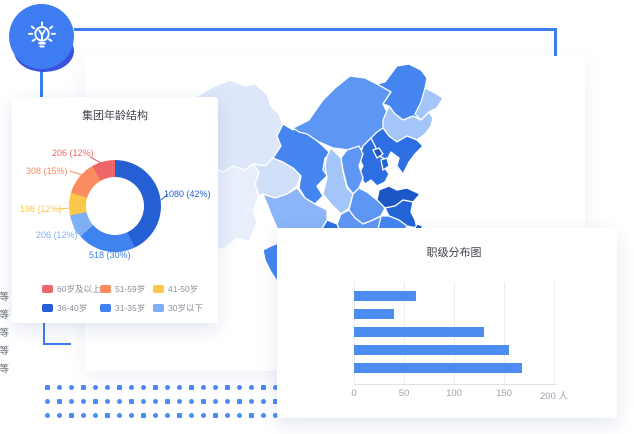  I want to click on legend-item-51-59: 51-59岁, so click(126, 289).